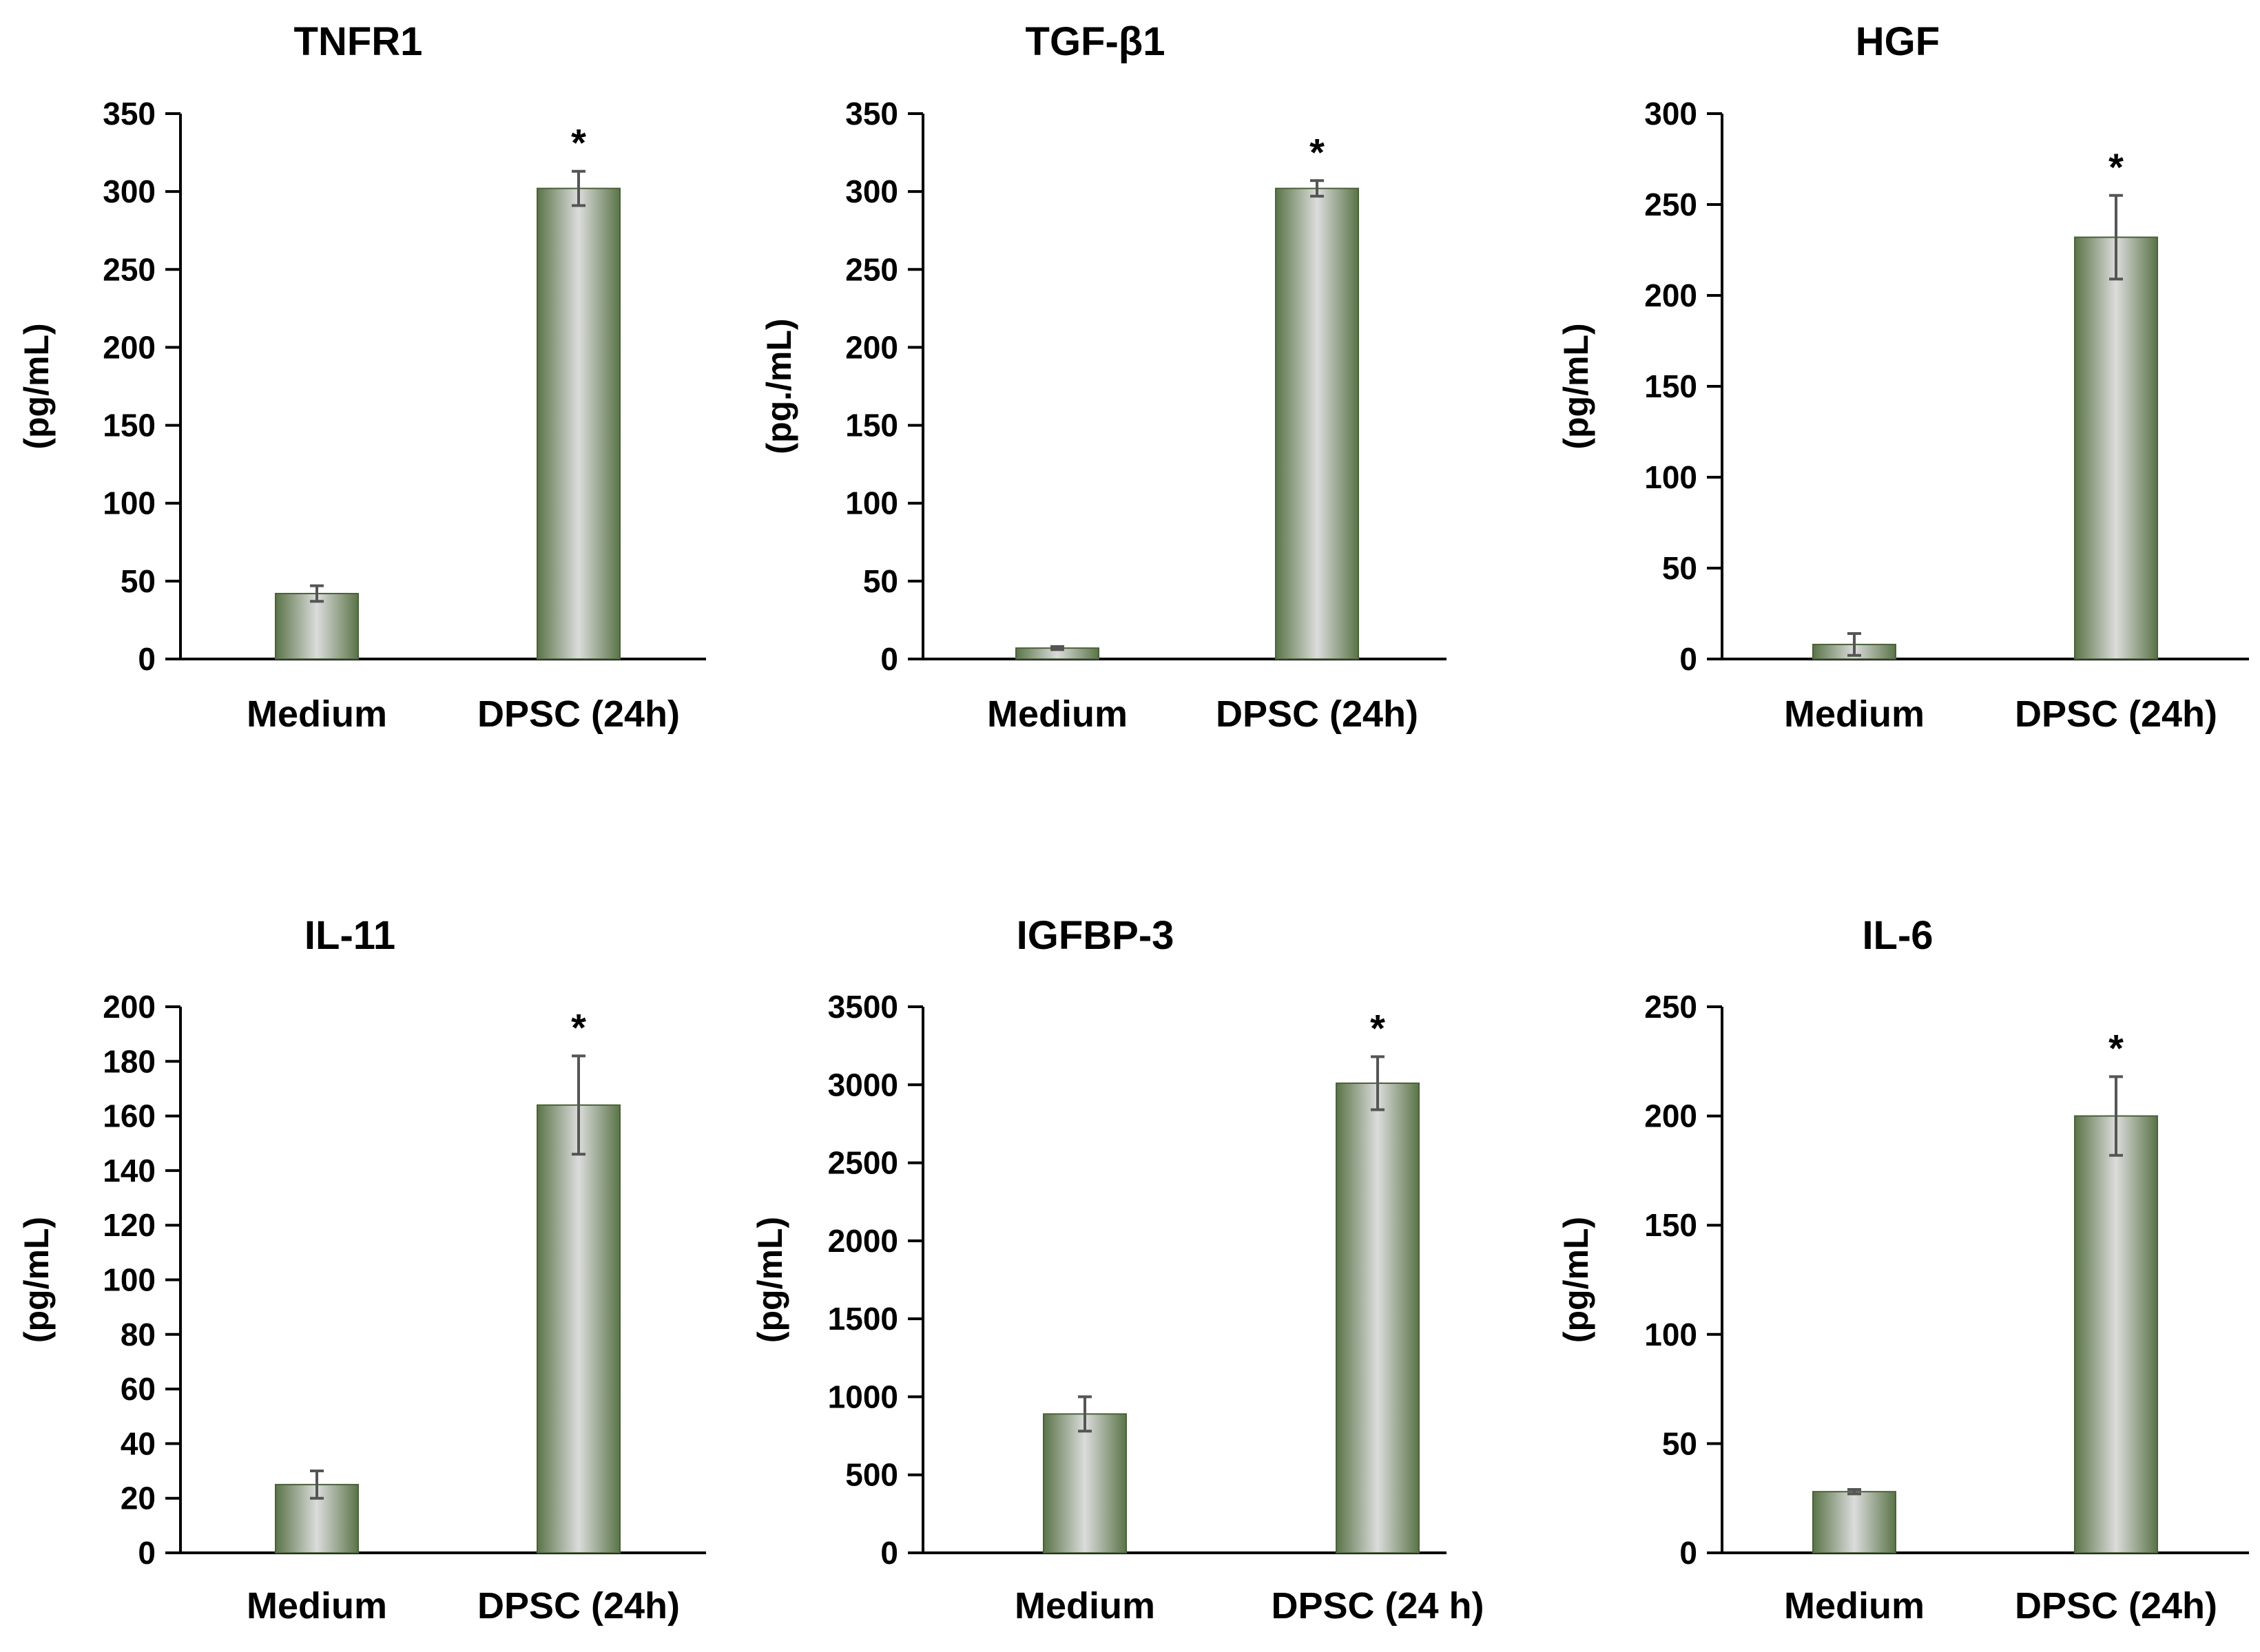 This screenshot has width=2260, height=1652. I want to click on y-tick-label: 40, so click(138, 1443).